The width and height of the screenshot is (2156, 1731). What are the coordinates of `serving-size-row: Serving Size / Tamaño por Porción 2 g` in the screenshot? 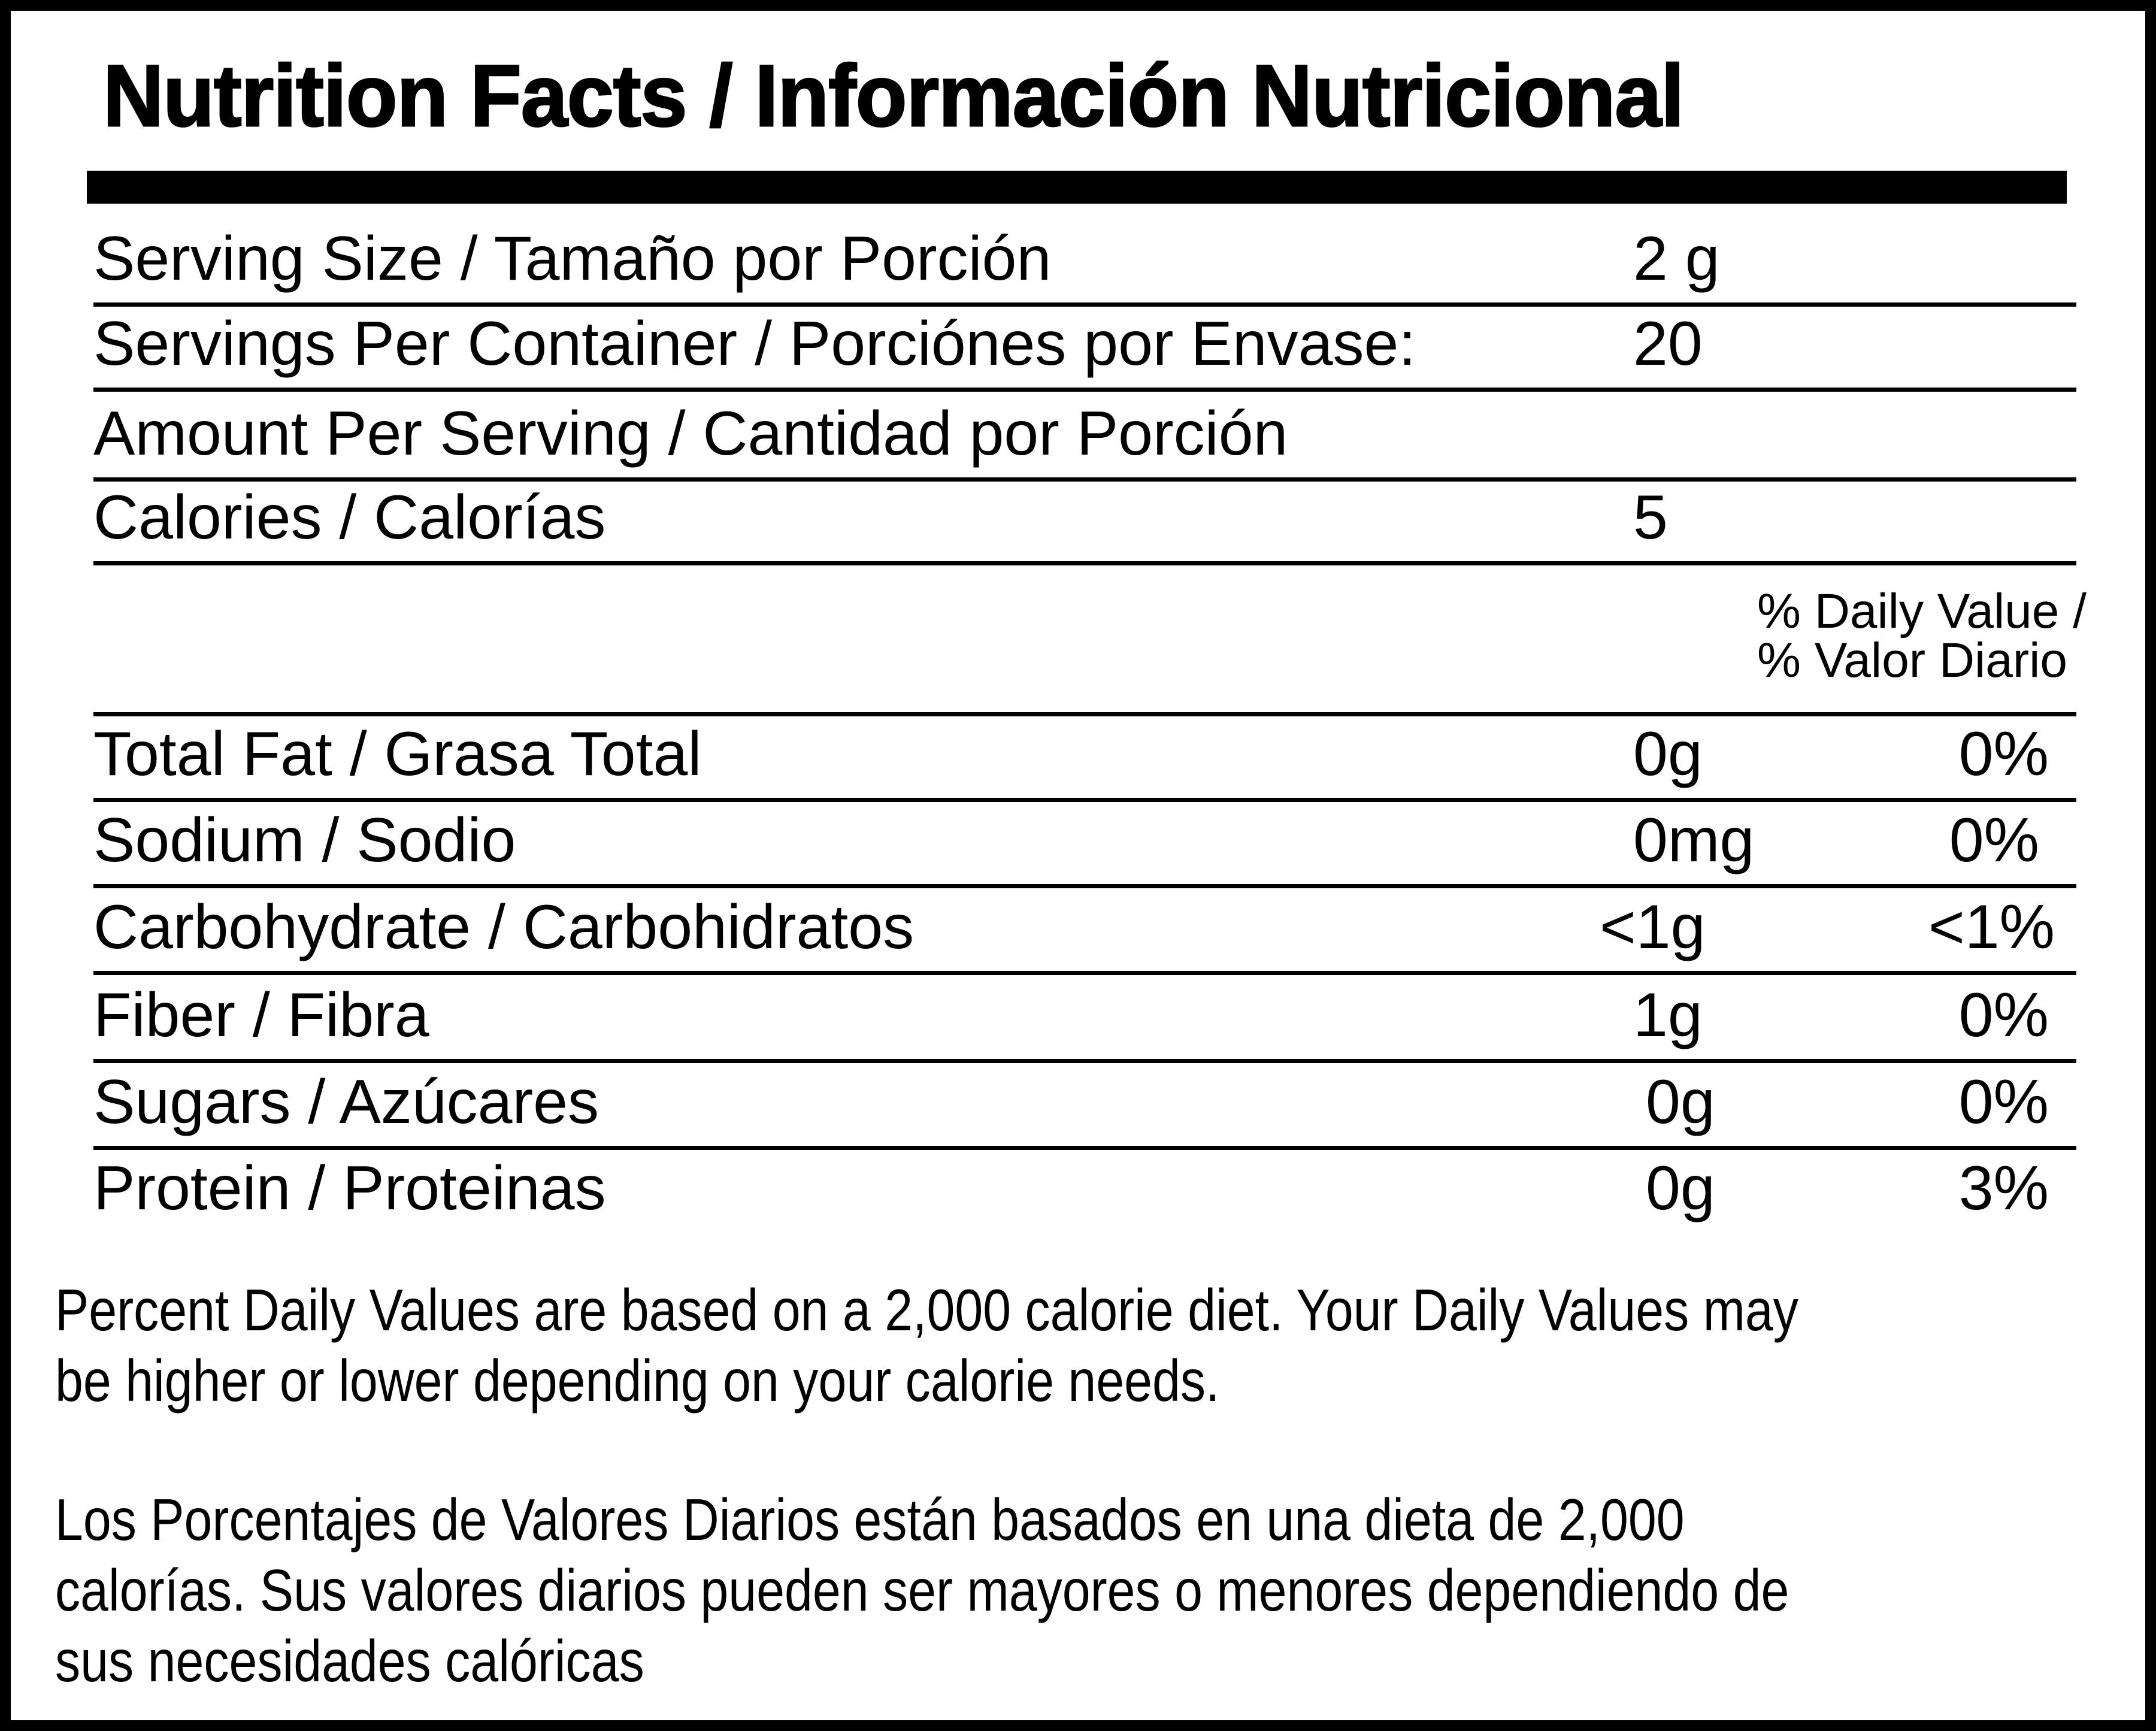 It's located at (1084, 261).